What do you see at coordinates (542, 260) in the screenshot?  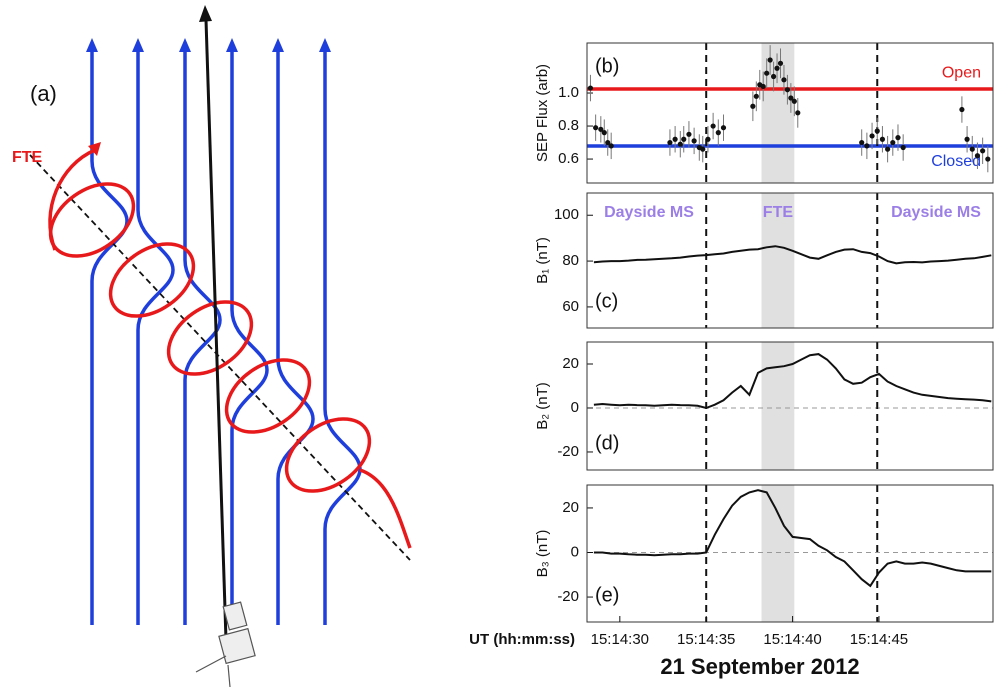 I see `y-axis-label: B₁ (nT)` at bounding box center [542, 260].